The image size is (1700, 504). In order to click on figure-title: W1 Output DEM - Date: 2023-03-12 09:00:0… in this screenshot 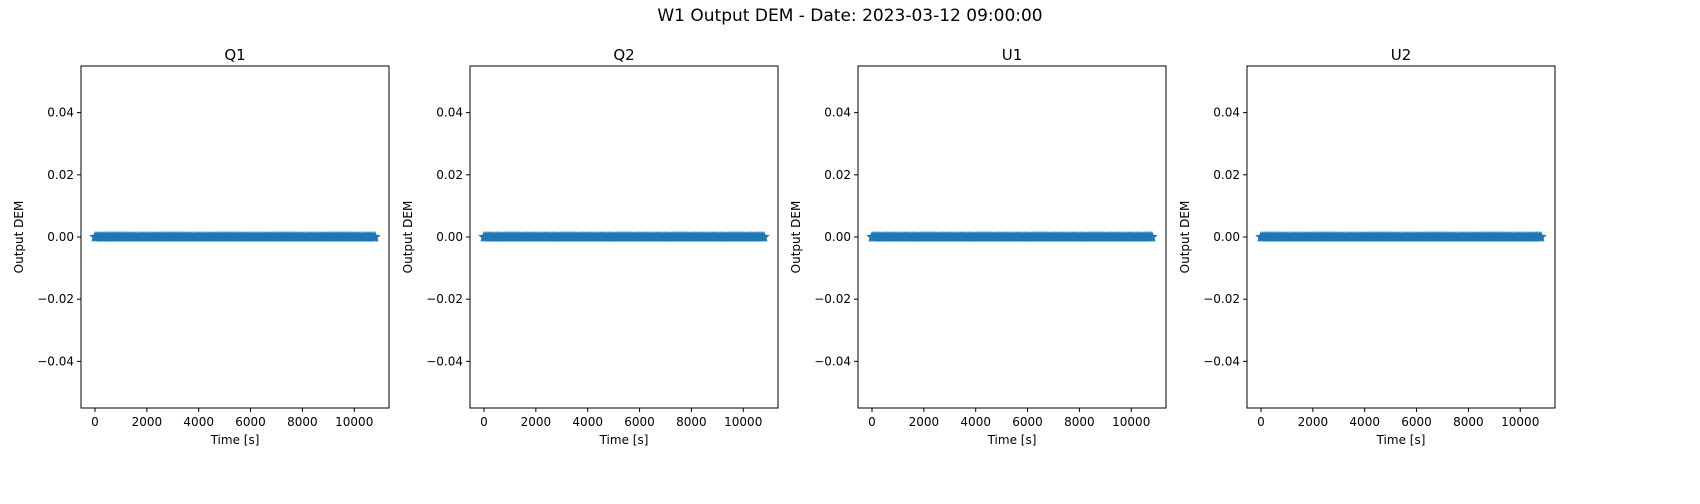, I will do `click(850, 16)`.